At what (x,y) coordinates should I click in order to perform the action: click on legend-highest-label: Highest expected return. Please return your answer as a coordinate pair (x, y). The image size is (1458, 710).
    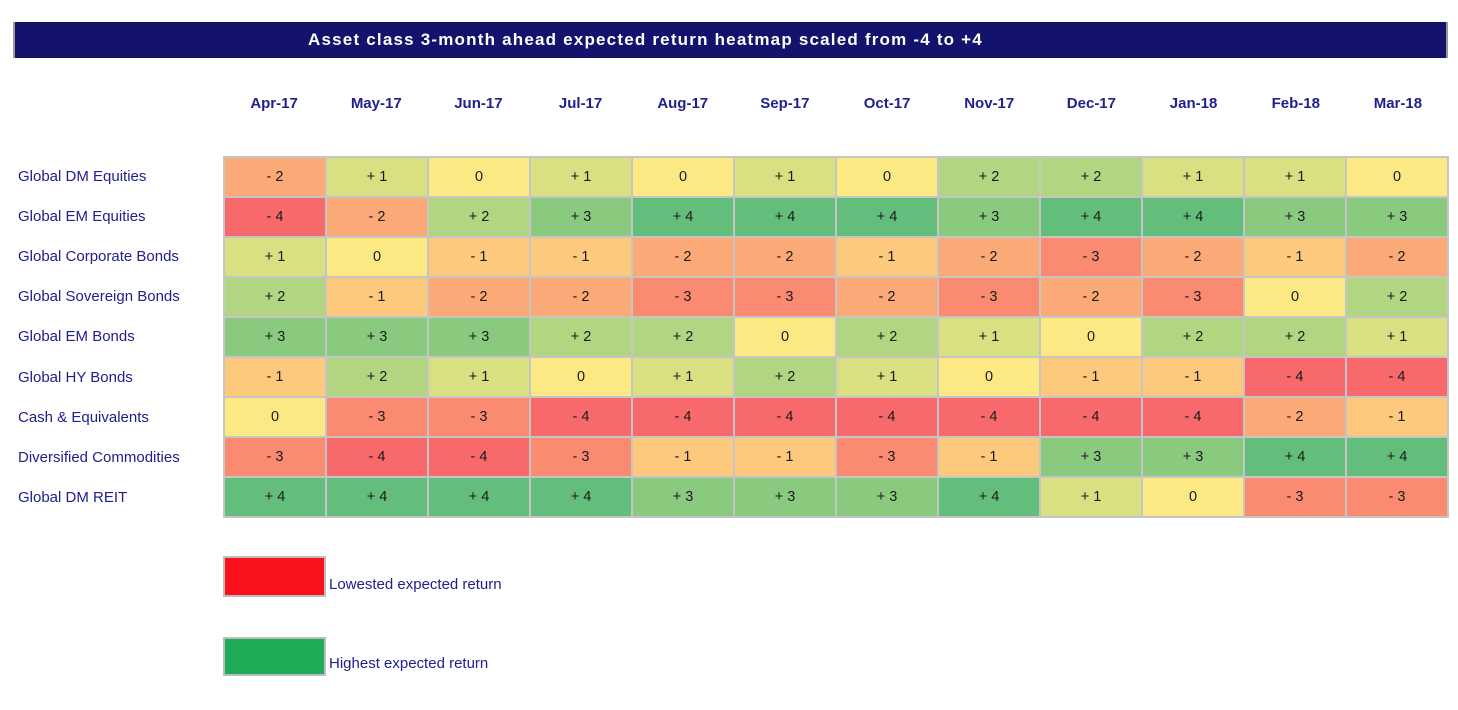
    Looking at the image, I should click on (409, 663).